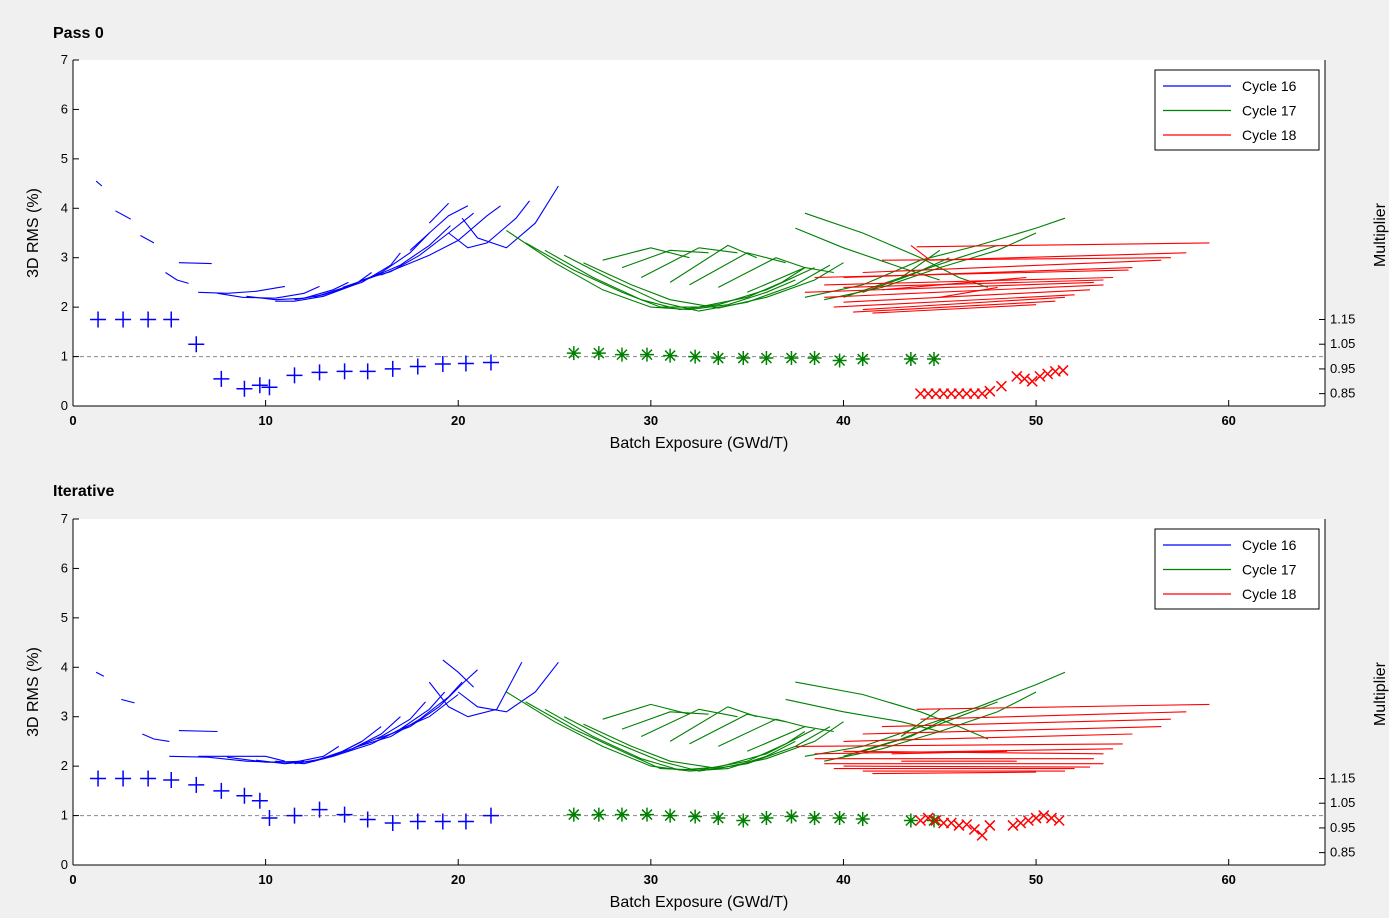  What do you see at coordinates (1269, 594) in the screenshot?
I see `legend-label: Cycle 18` at bounding box center [1269, 594].